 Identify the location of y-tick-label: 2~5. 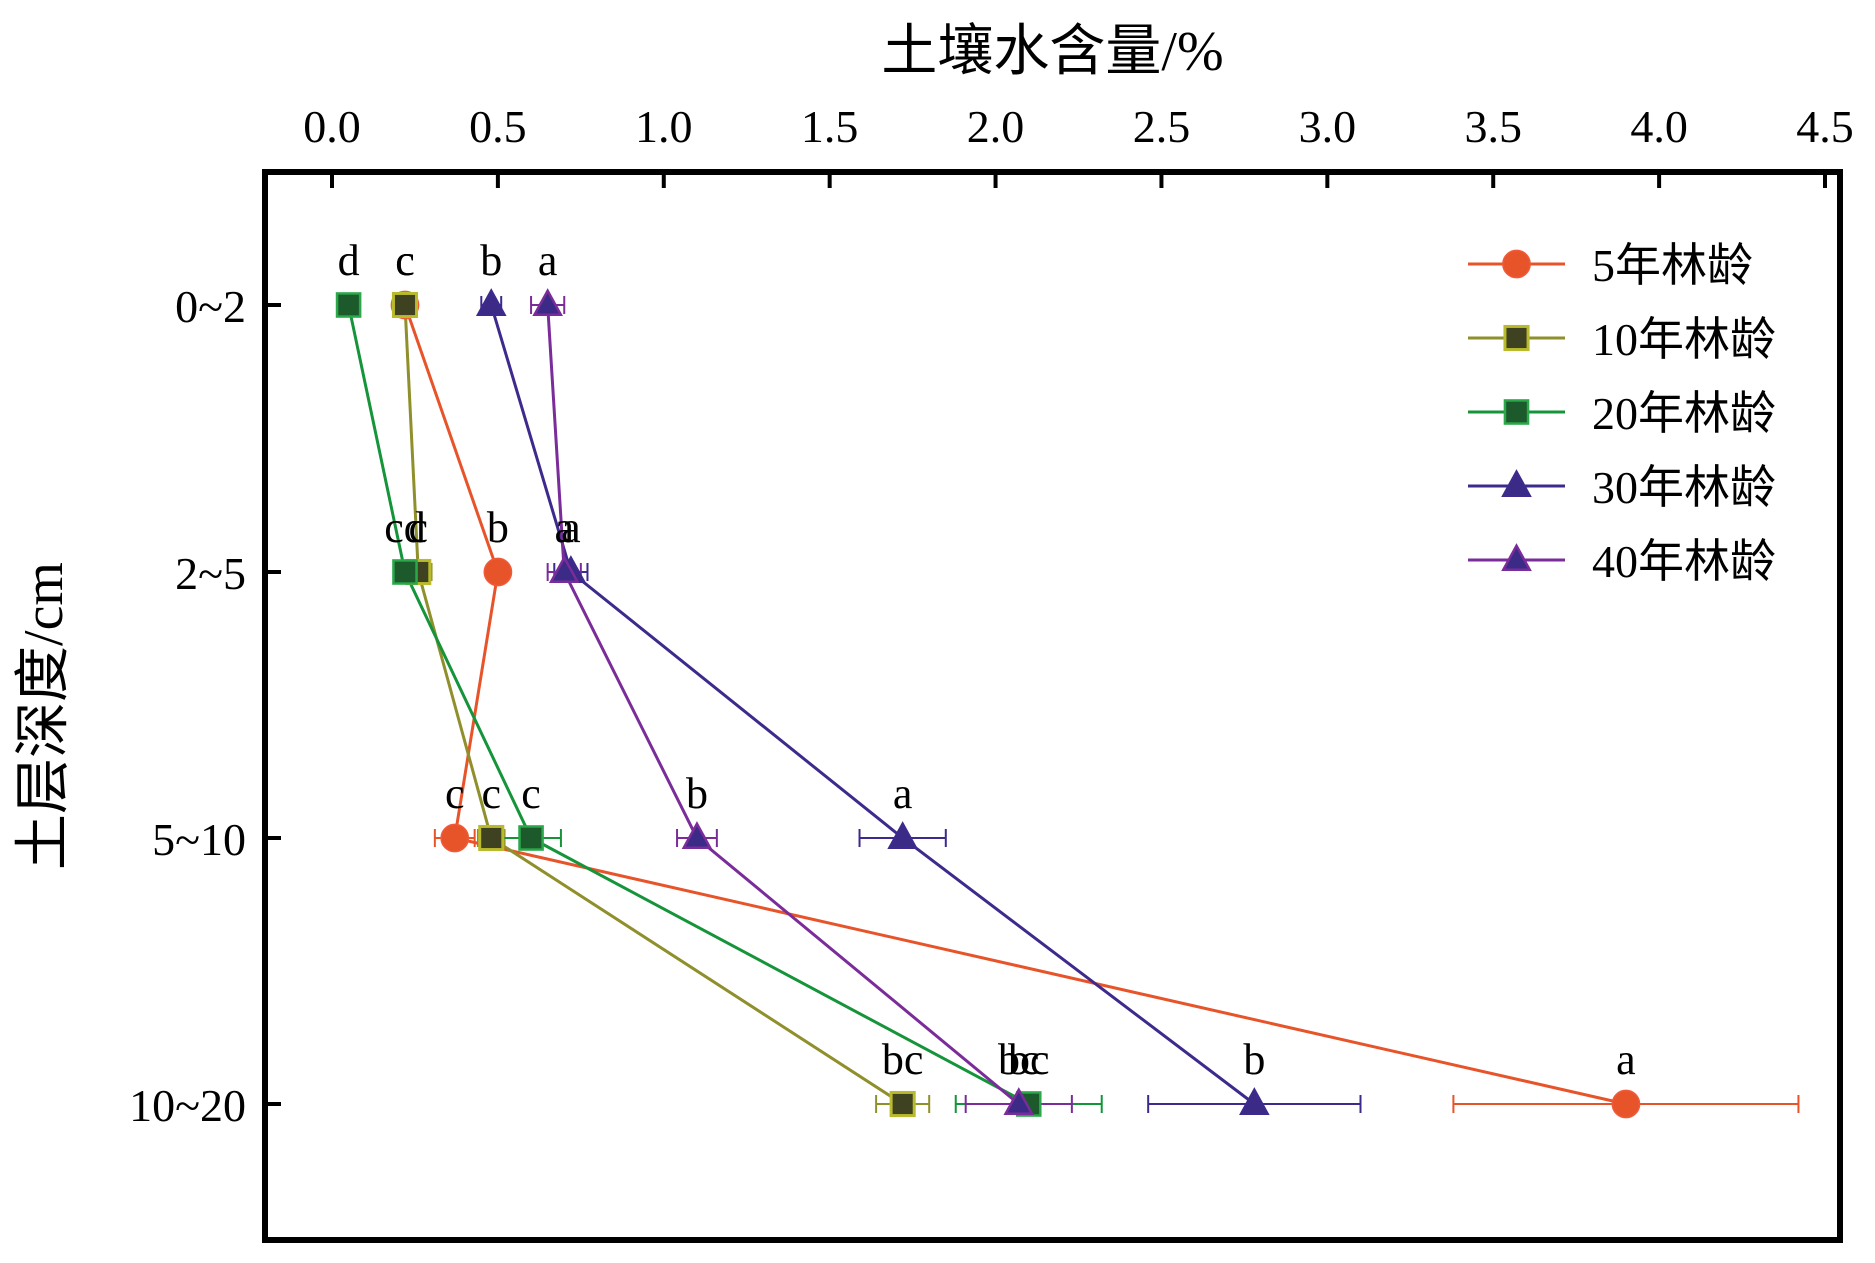
(210, 573).